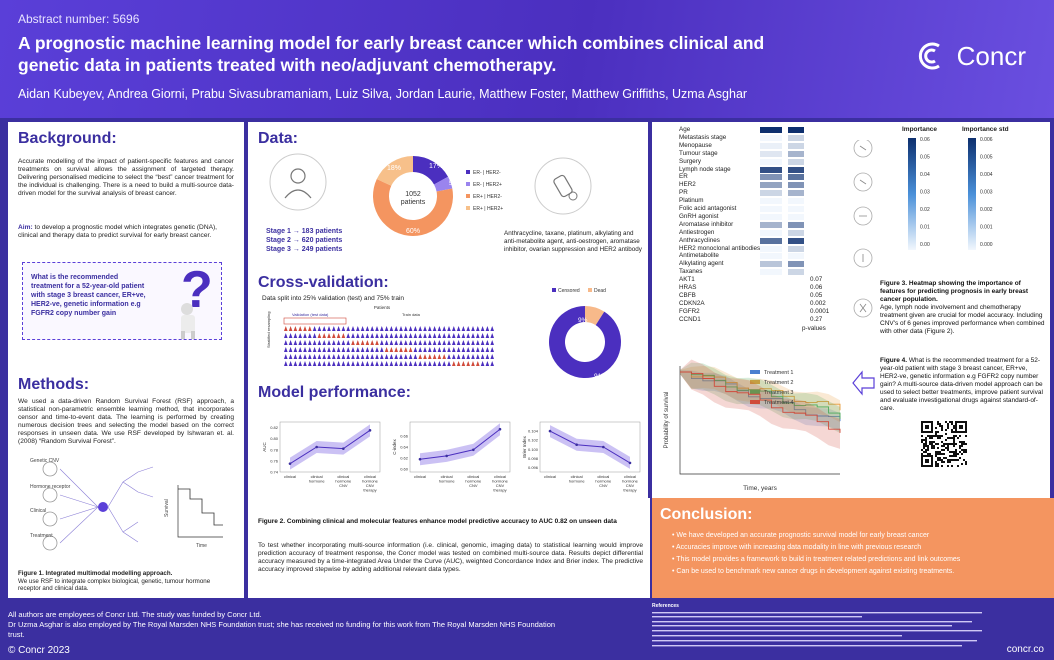 The image size is (1054, 660). What do you see at coordinates (991, 55) in the screenshot?
I see `brand-name: Concr` at bounding box center [991, 55].